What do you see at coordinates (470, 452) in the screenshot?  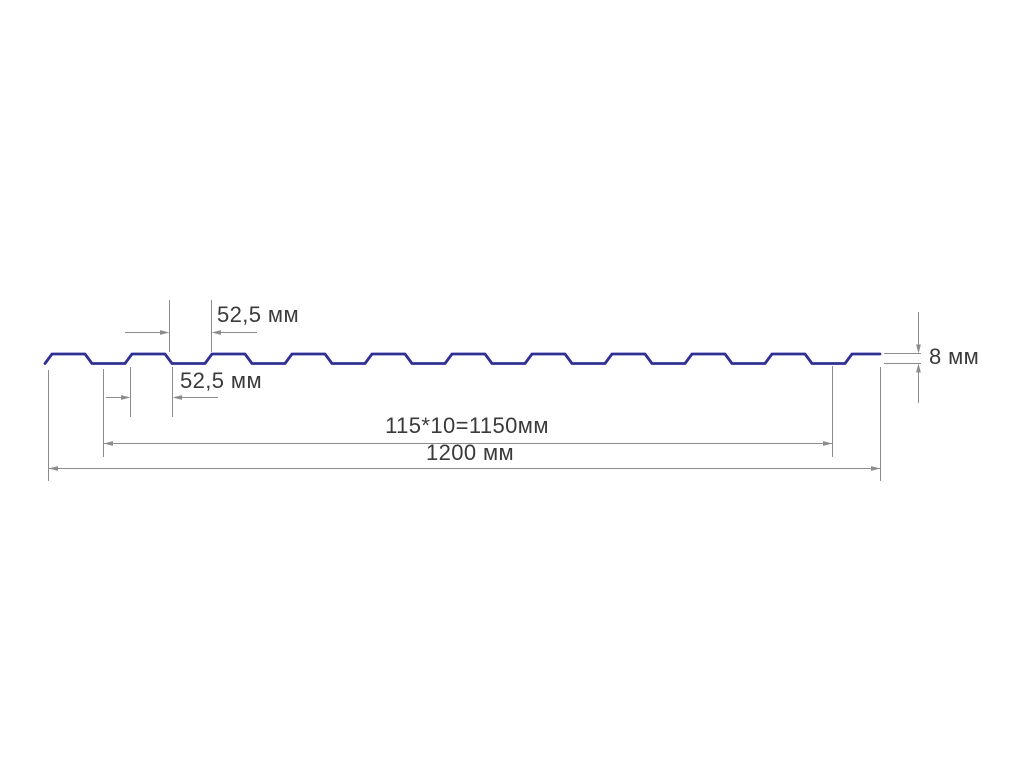 I see `dim-label-overall-width: 1200 мм` at bounding box center [470, 452].